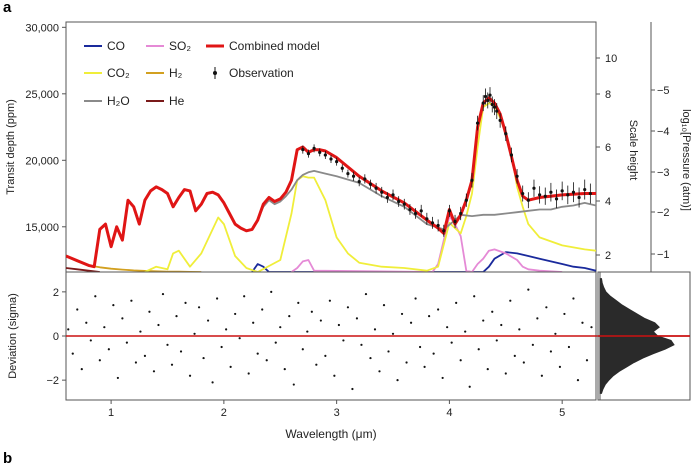 The height and width of the screenshot is (467, 700). I want to click on residual-y-axis-label: Deviation (sigma), so click(13, 336).